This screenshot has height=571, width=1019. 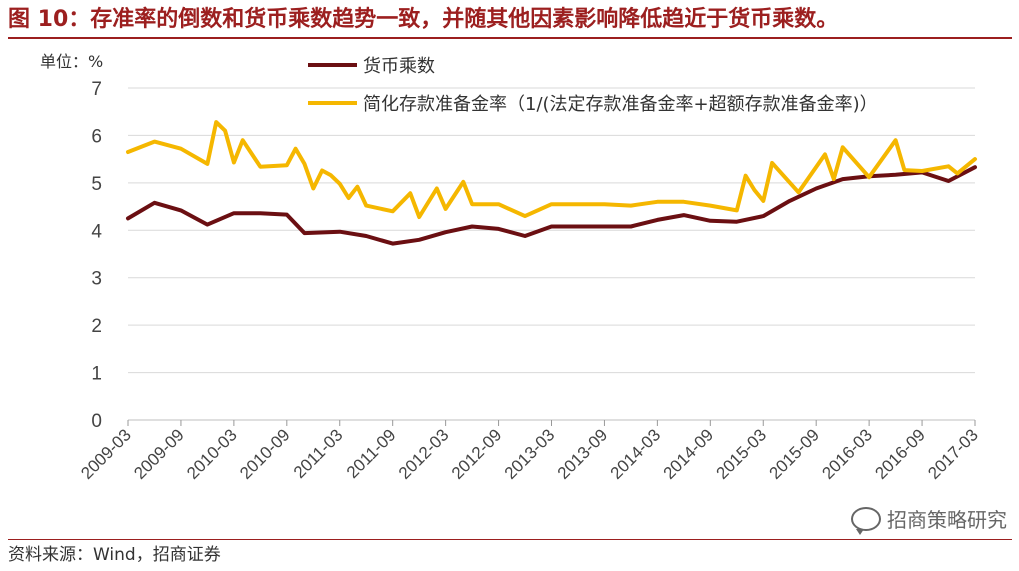 What do you see at coordinates (96, 421) in the screenshot?
I see `y-tick-label: 0` at bounding box center [96, 421].